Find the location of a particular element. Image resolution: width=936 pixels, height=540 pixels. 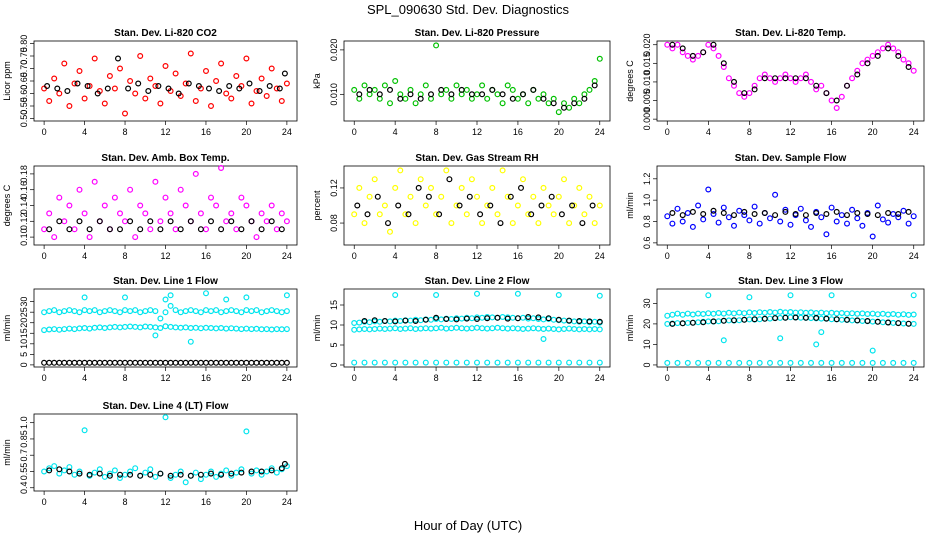

x-tick-label: 0 is located at coordinates (44, 502).